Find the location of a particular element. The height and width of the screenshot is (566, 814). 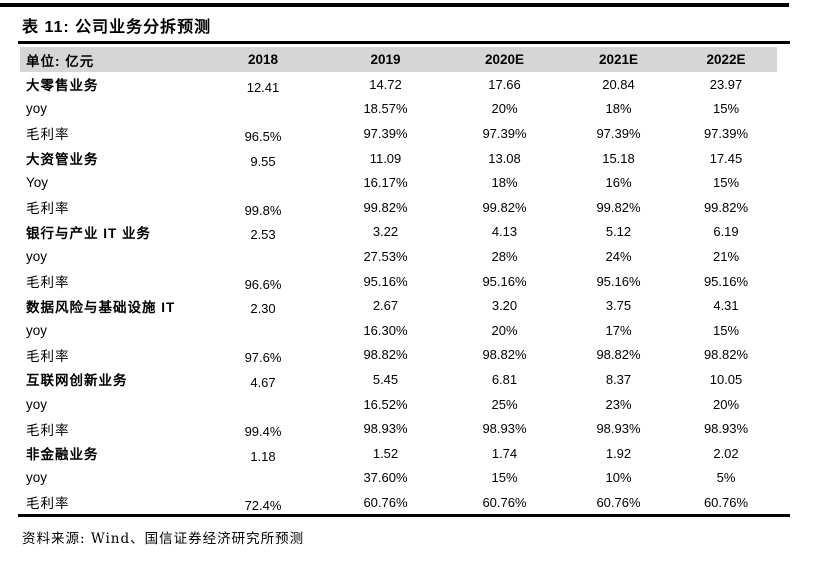

cell-value: 24% is located at coordinates (618, 256).